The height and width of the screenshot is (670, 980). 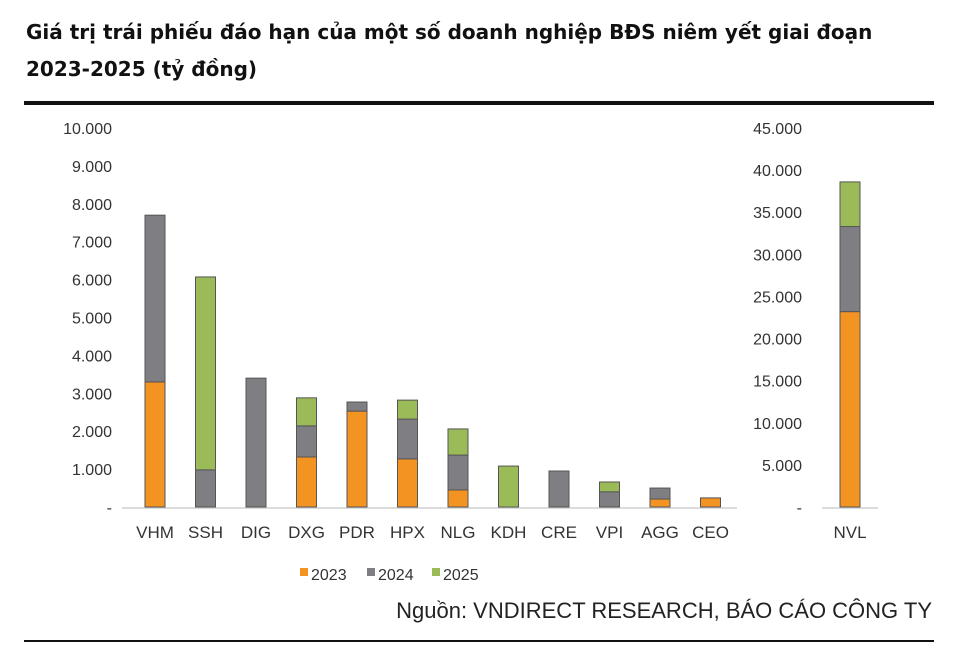 What do you see at coordinates (777, 171) in the screenshot?
I see `y-tick-label: 40.000` at bounding box center [777, 171].